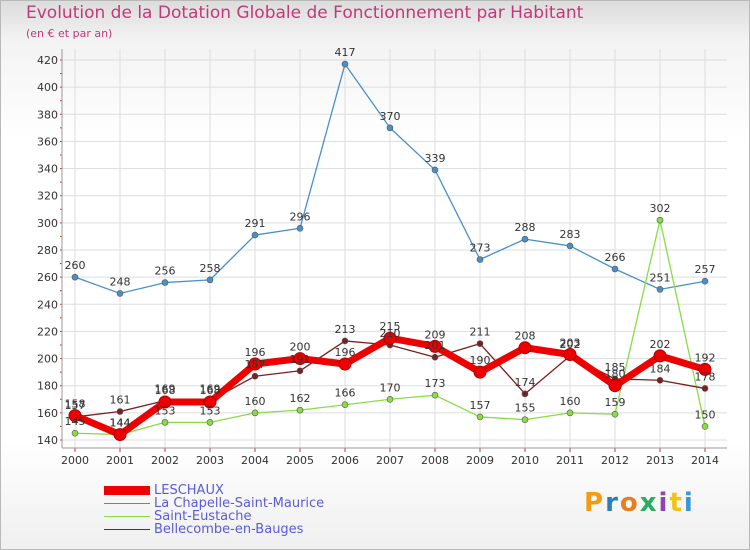 This screenshot has width=750, height=550. Describe the element at coordinates (480, 248) in the screenshot. I see `data-label-la-chapelle: 273` at that location.